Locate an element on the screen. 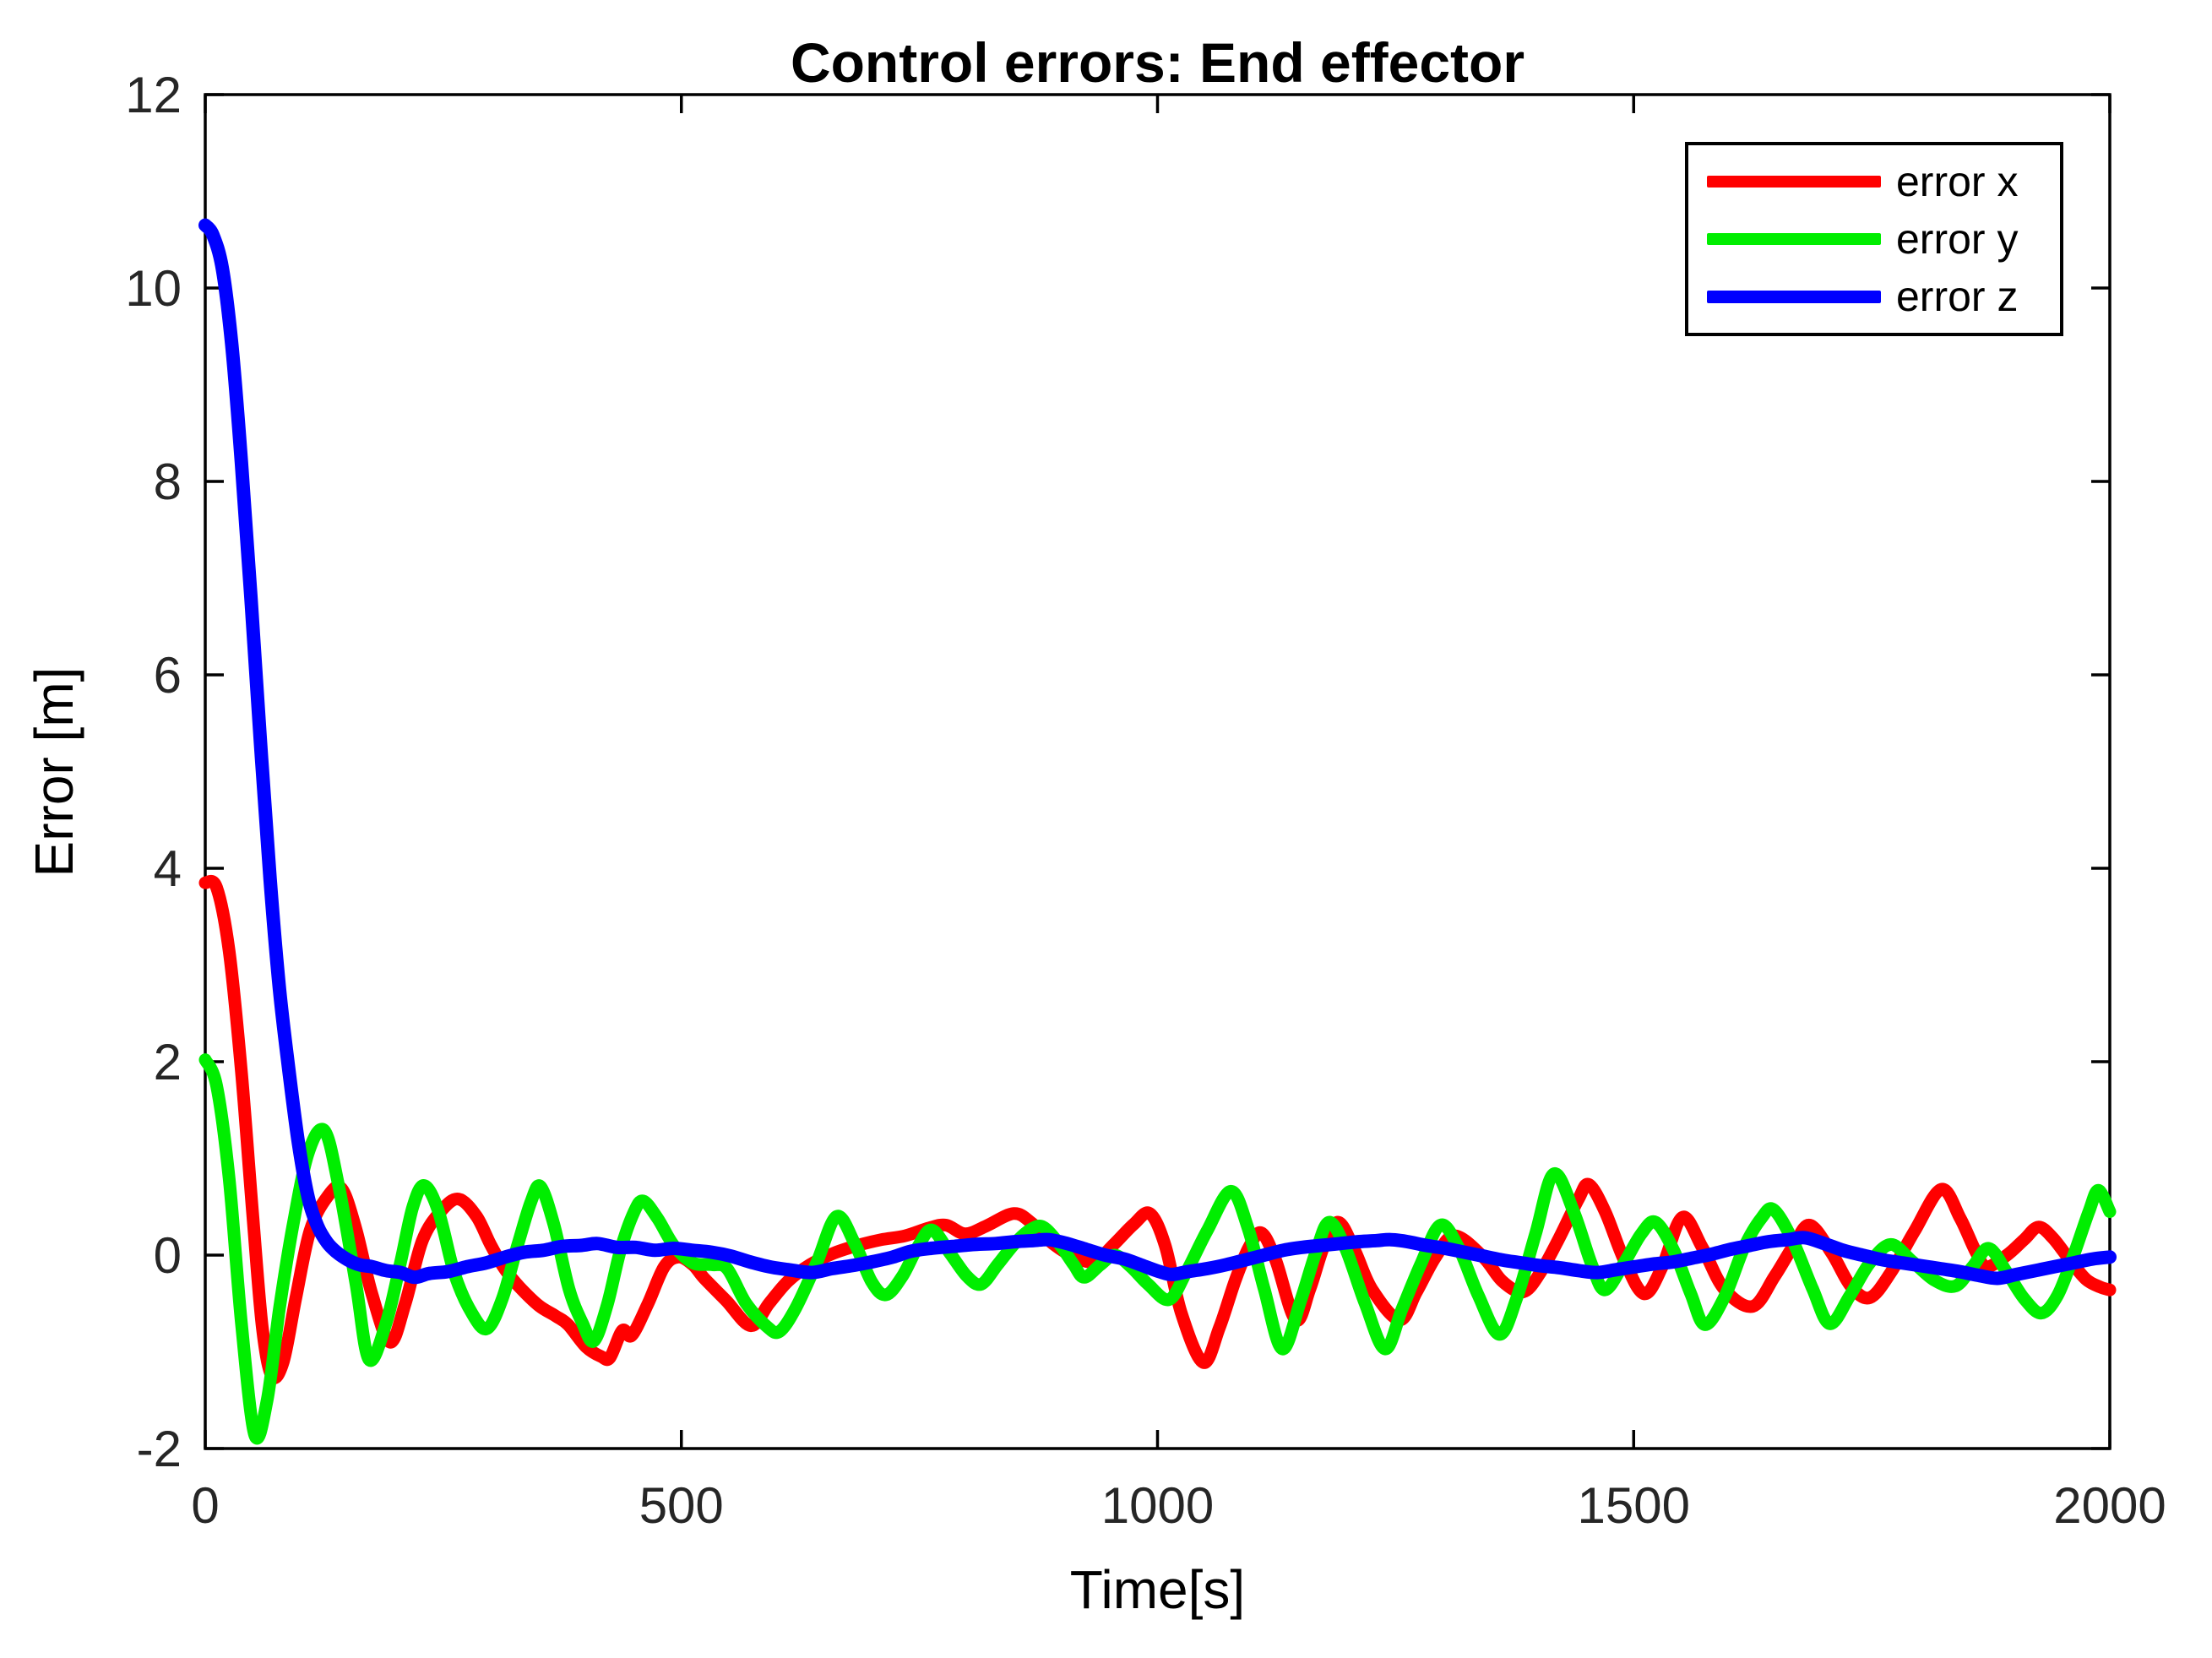 This screenshot has width=2212, height=1658. x-tick-label: 1000 is located at coordinates (1157, 1505).